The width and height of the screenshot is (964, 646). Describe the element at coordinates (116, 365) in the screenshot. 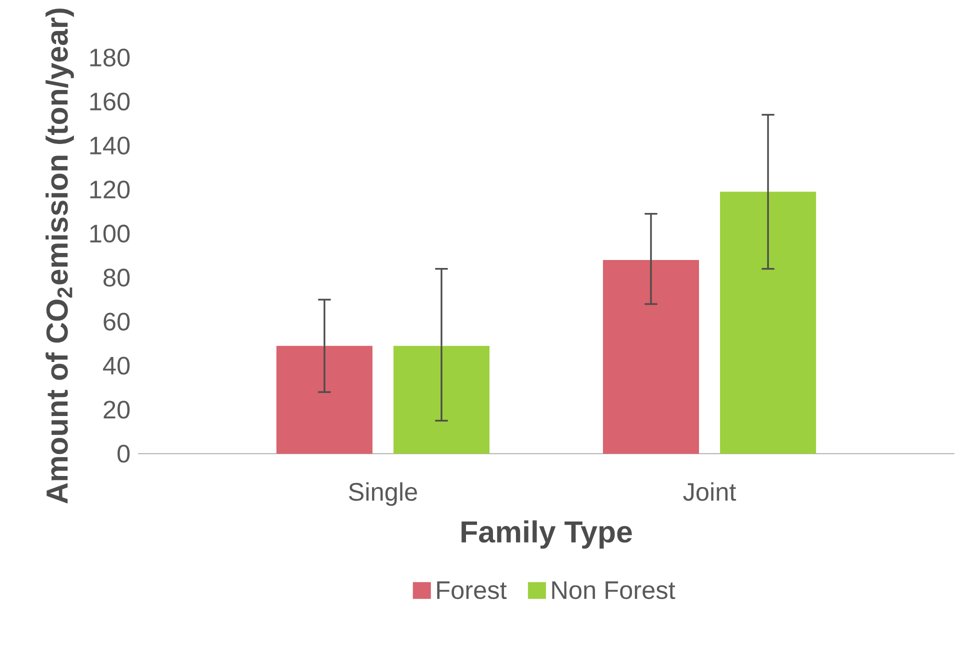

I see `y-tick-label: 40` at that location.